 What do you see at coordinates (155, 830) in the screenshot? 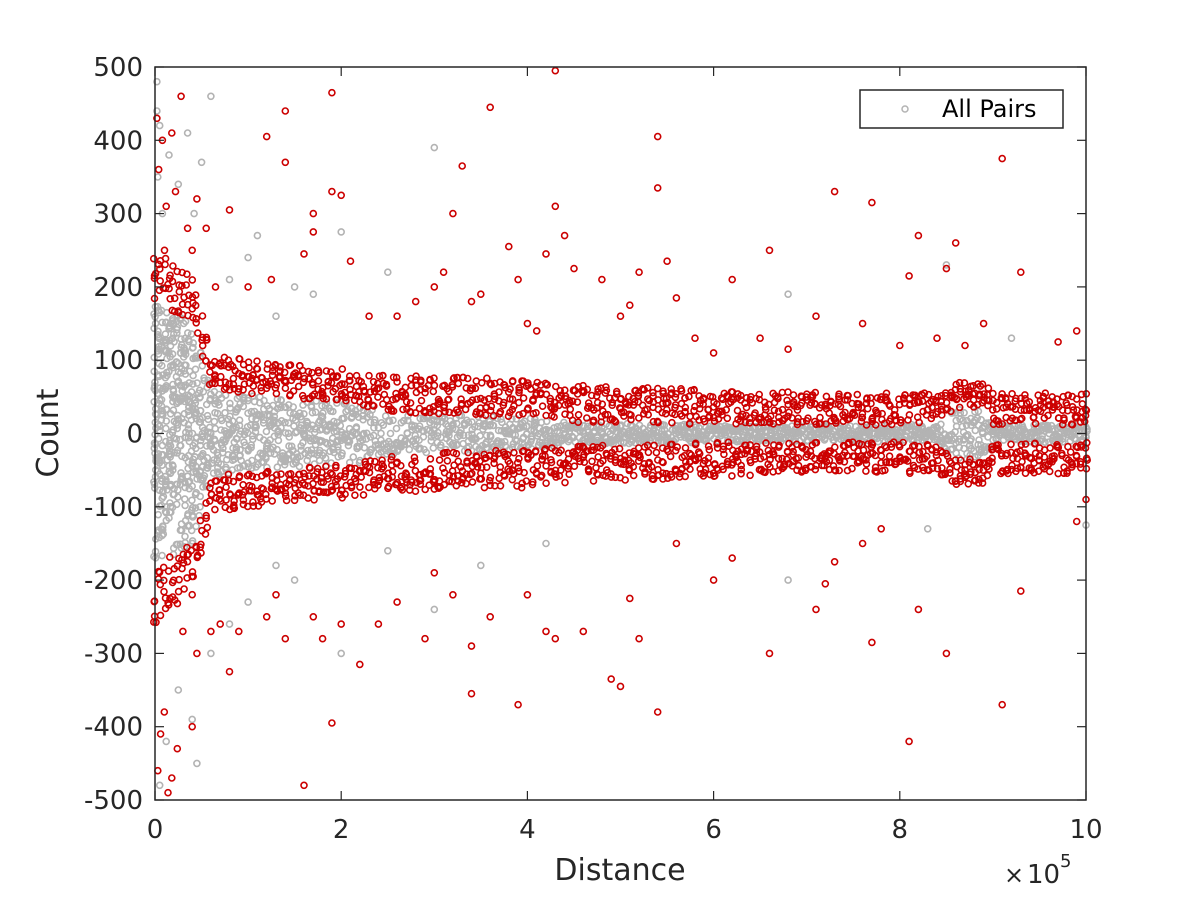
I see `x-tick-label: 0` at bounding box center [155, 830].